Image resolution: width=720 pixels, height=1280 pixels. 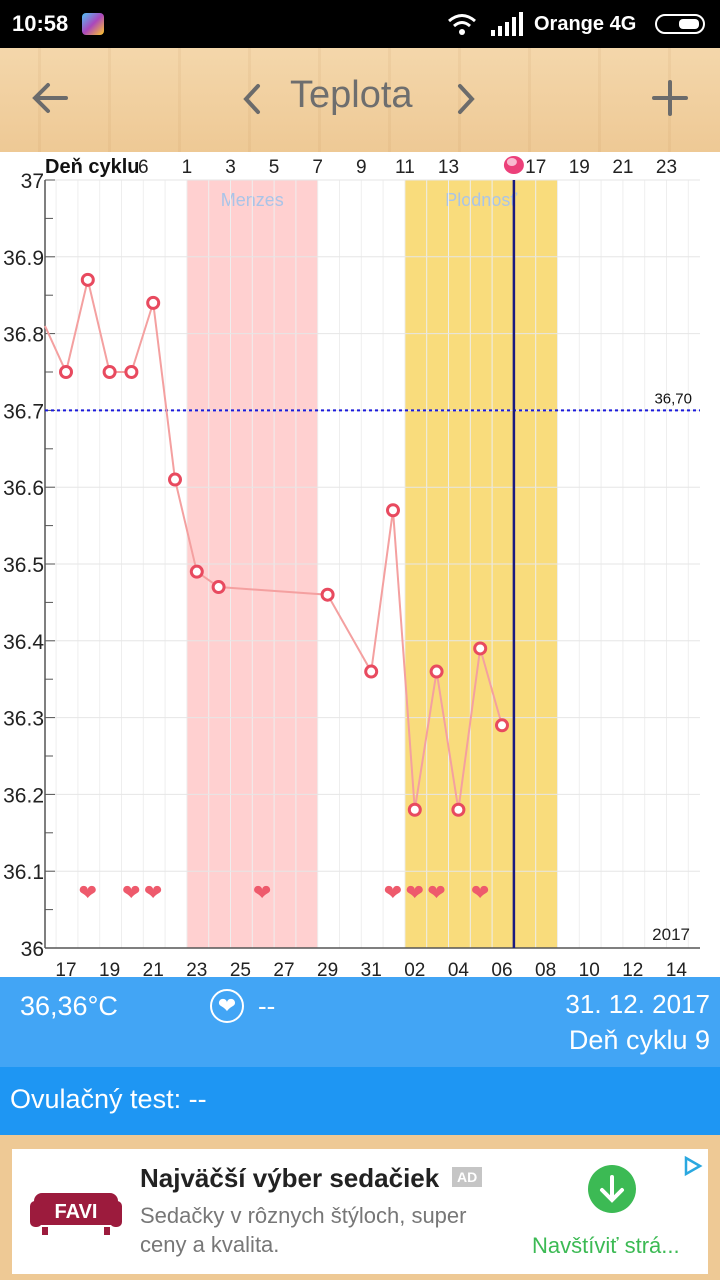 I want to click on status-time: 10:58, so click(x=40, y=23).